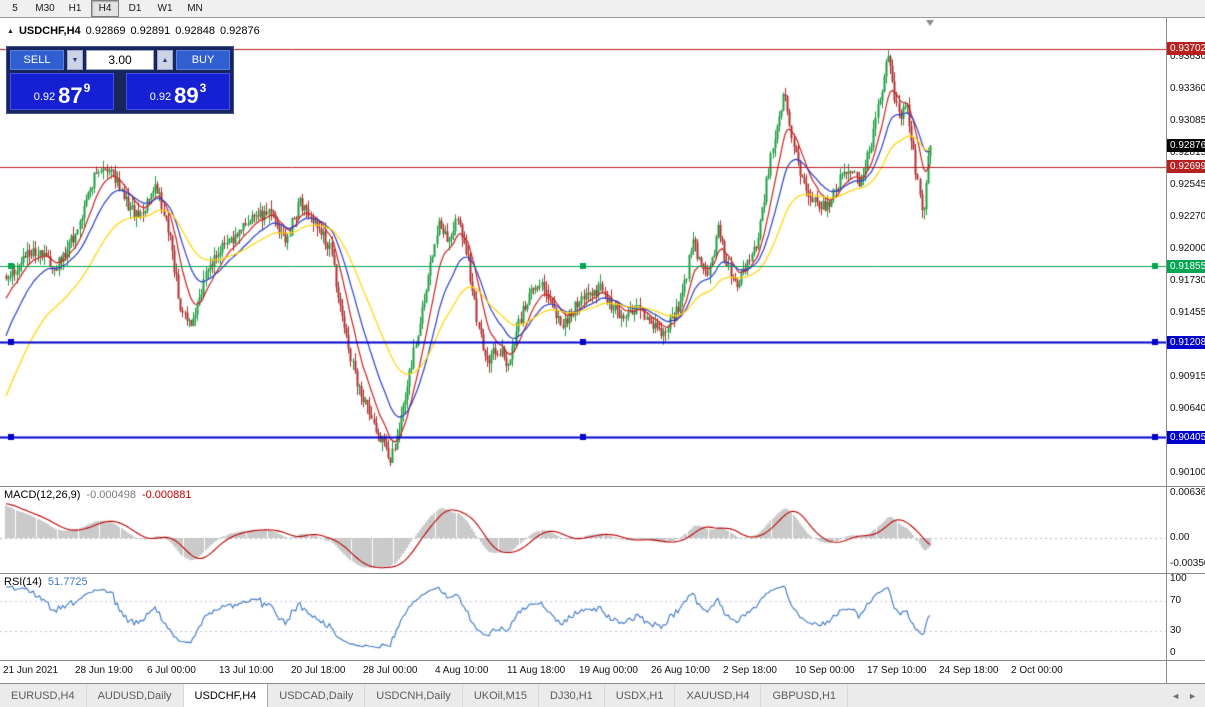  I want to click on chart-tab: AUDUSD,Daily, so click(135, 695).